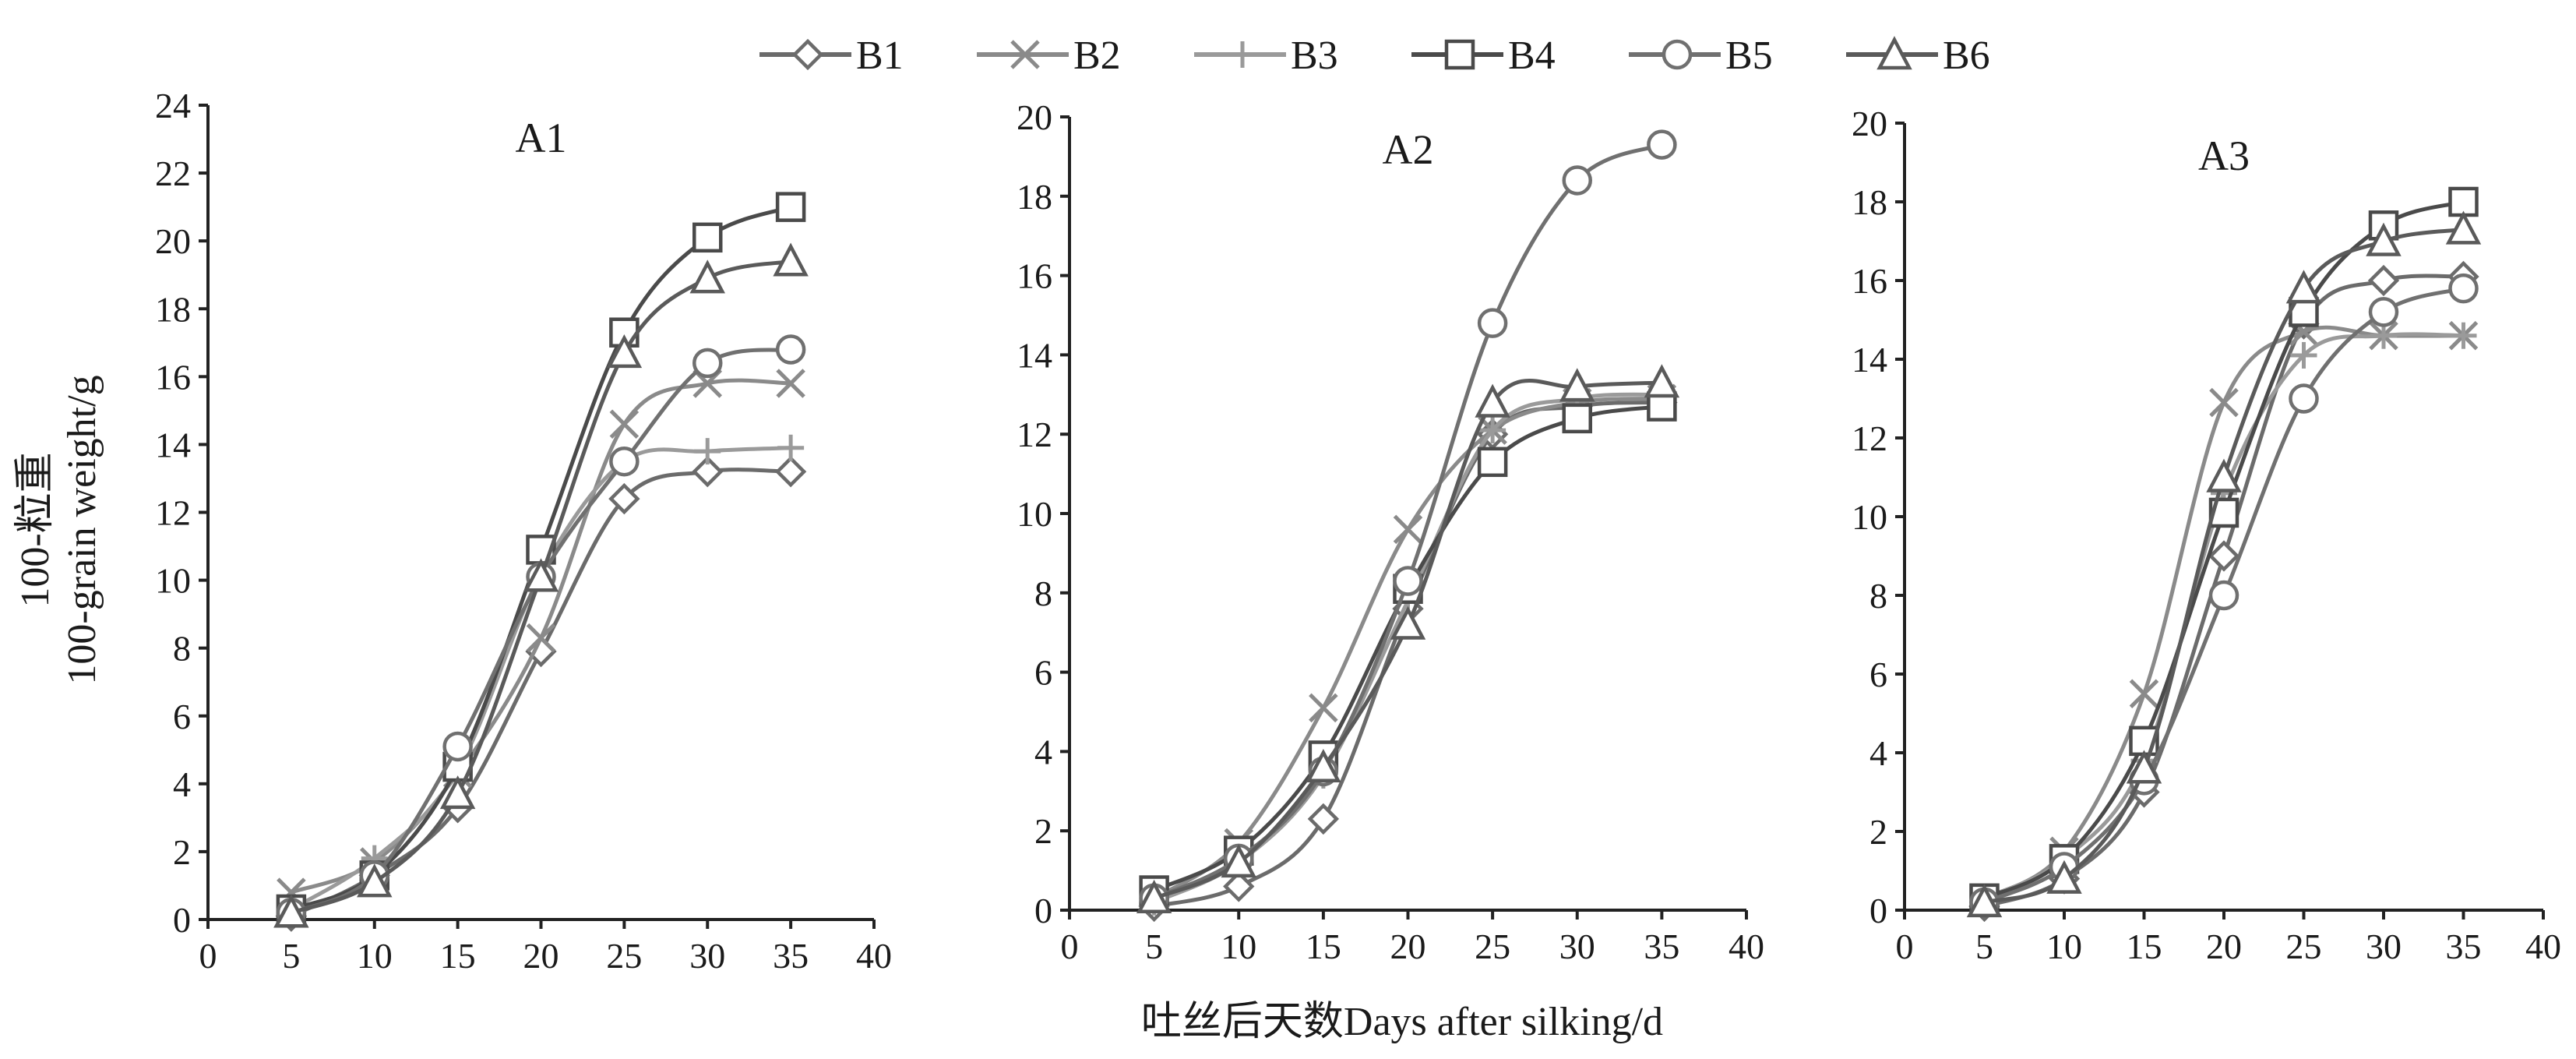  Describe the element at coordinates (1266, 56) in the screenshot. I see `legend-item-b3: B3` at that location.